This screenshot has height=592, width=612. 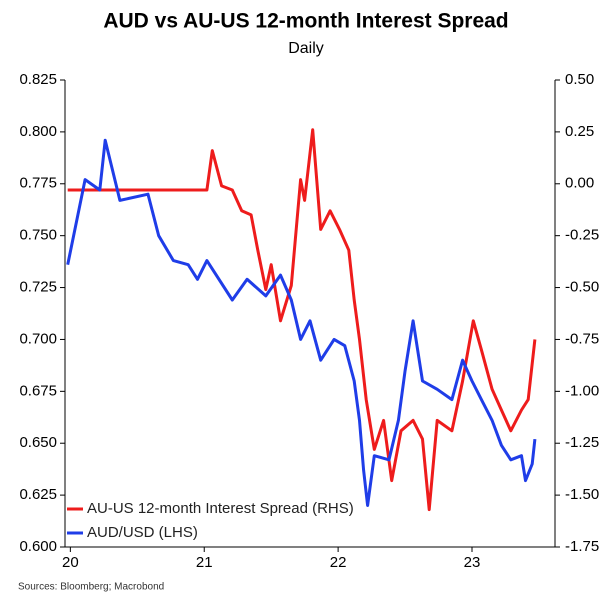 What do you see at coordinates (579, 79) in the screenshot?
I see `y2-tick-label: 0.50` at bounding box center [579, 79].